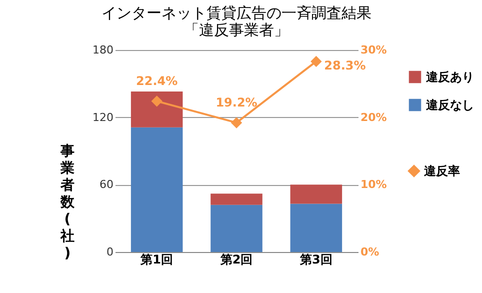  Describe the element at coordinates (110, 252) in the screenshot. I see `y-tick-label: 0` at that location.